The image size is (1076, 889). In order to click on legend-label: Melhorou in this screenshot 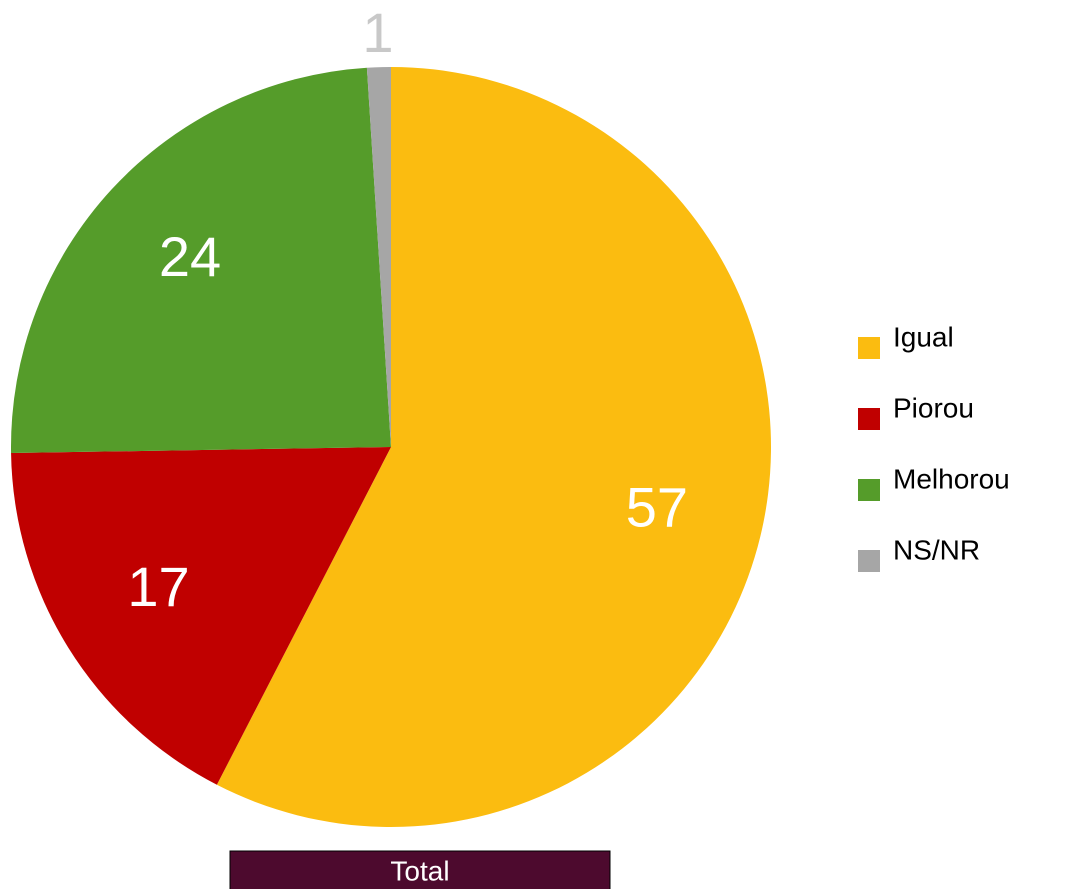, I will do `click(951, 478)`.